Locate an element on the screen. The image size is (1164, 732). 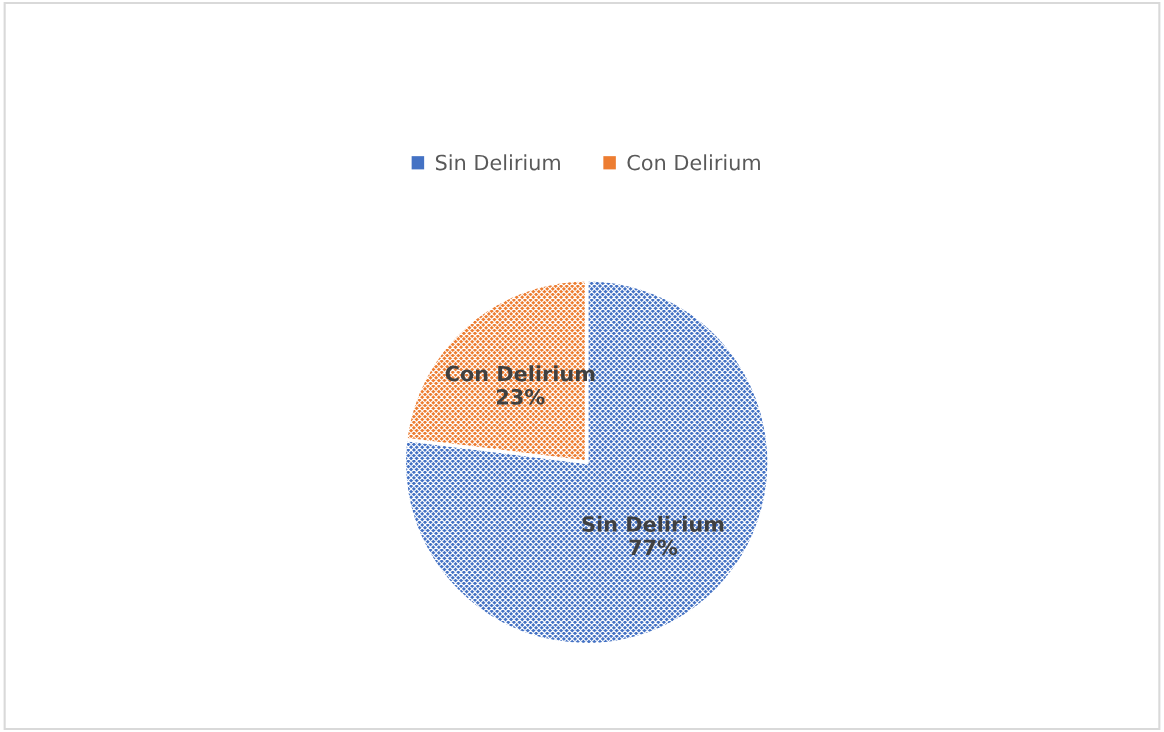
legend-label: Sin Delirium is located at coordinates (497, 162).